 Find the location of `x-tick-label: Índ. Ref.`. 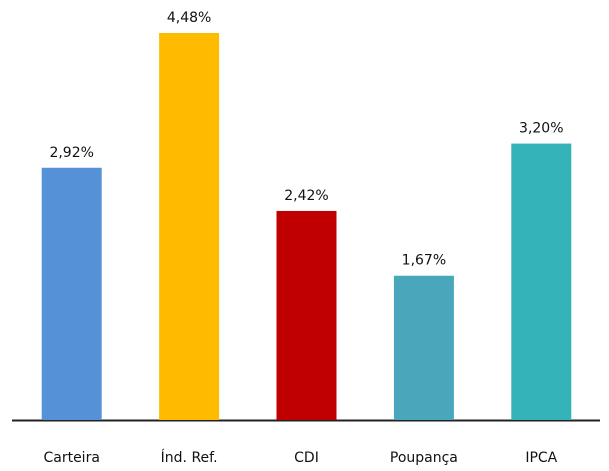

x-tick-label: Índ. Ref. is located at coordinates (189, 457).